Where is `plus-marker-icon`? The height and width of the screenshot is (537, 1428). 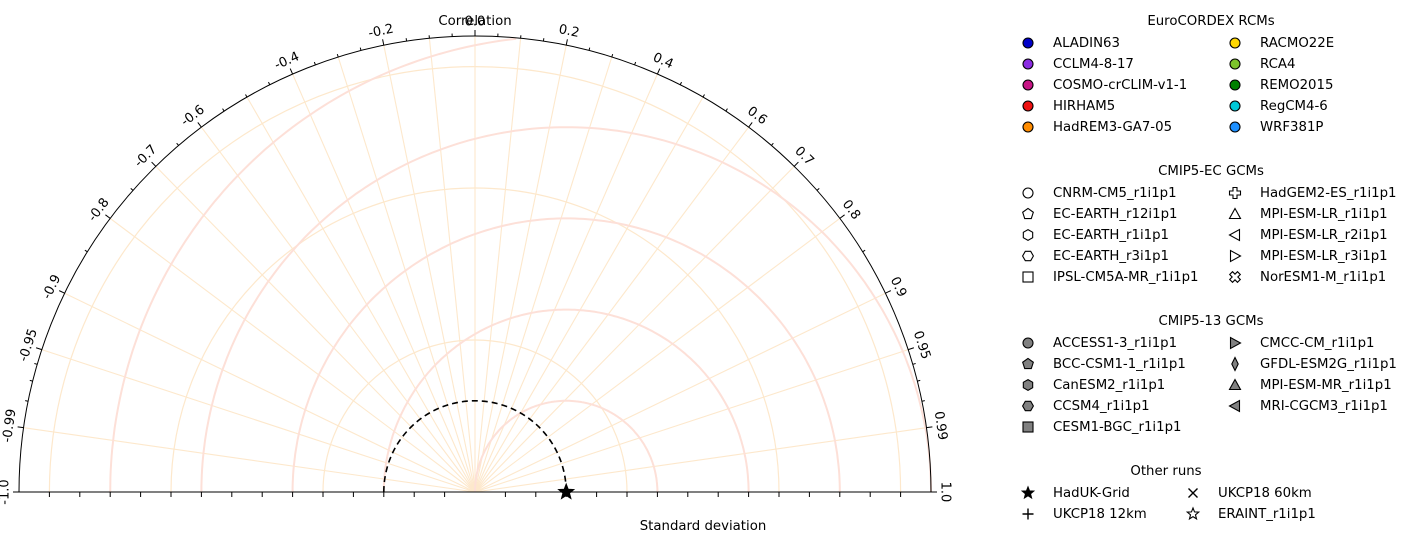 plus-marker-icon is located at coordinates (1028, 514).